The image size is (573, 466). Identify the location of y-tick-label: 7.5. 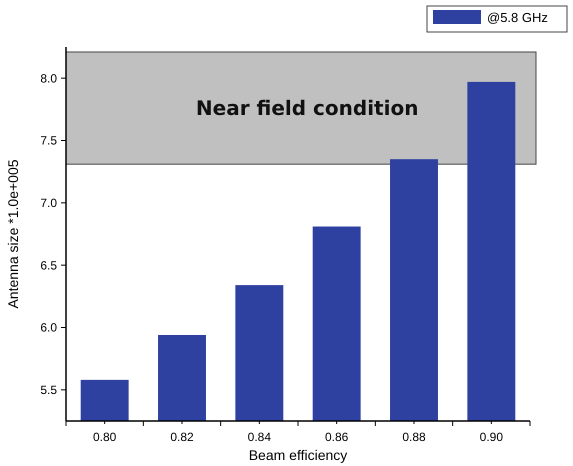
(49, 141).